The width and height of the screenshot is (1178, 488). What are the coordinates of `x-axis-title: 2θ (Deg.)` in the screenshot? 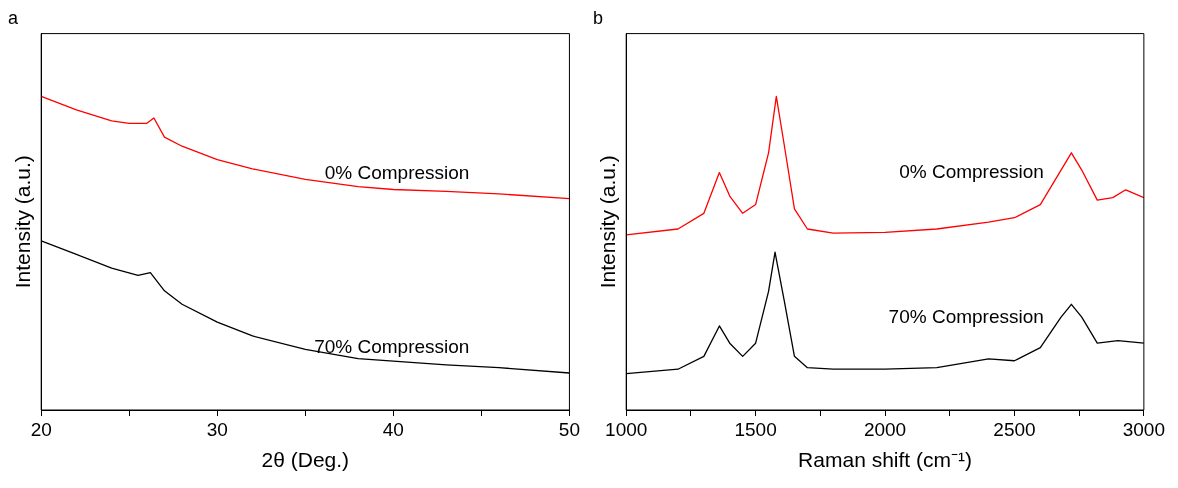 It's located at (305, 460).